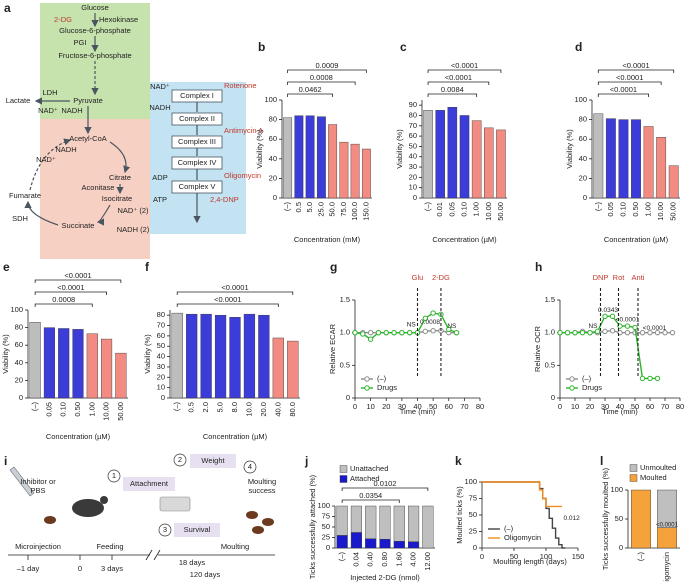 This screenshot has width=685, height=582. Describe the element at coordinates (610, 209) in the screenshot. I see `x-tick-label: 0.05` at that location.